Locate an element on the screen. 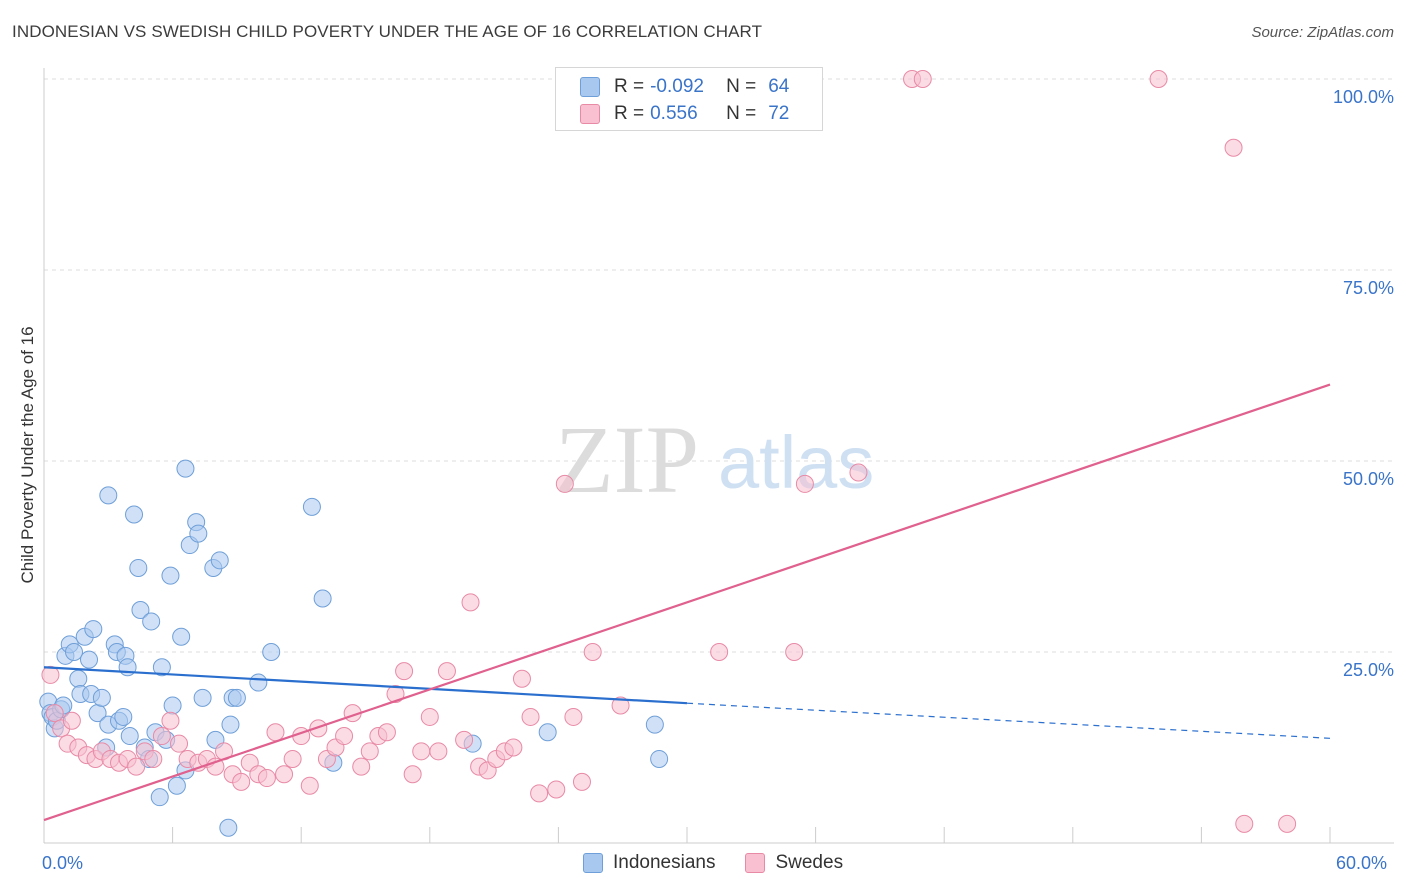 The height and width of the screenshot is (892, 1406). n-label: N = is located at coordinates (741, 86).